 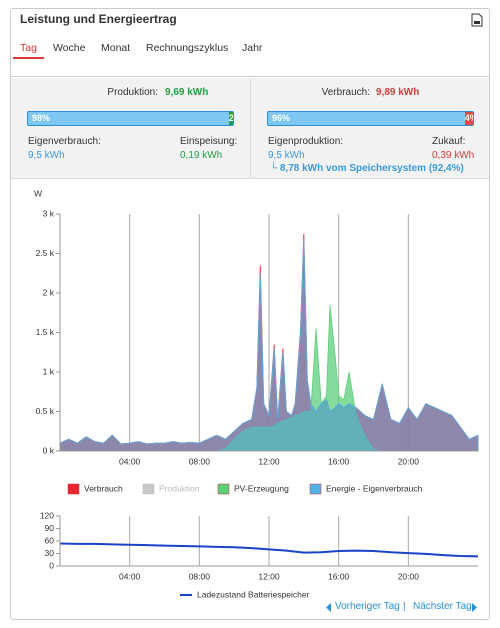 What do you see at coordinates (453, 155) in the screenshot?
I see `purchase-value: 0,39 kWh` at bounding box center [453, 155].